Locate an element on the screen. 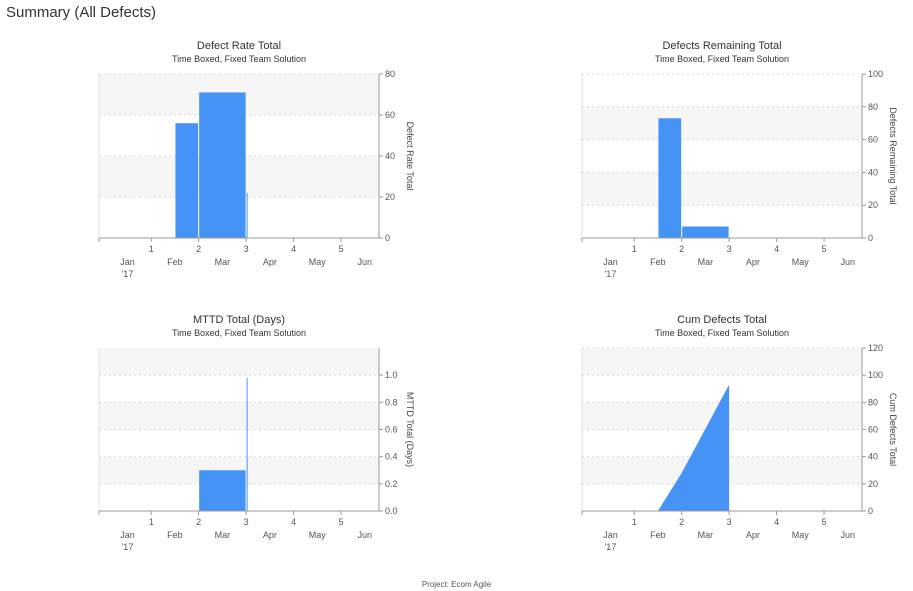 The height and width of the screenshot is (591, 913). y-tick-label: 0.4 is located at coordinates (391, 457).